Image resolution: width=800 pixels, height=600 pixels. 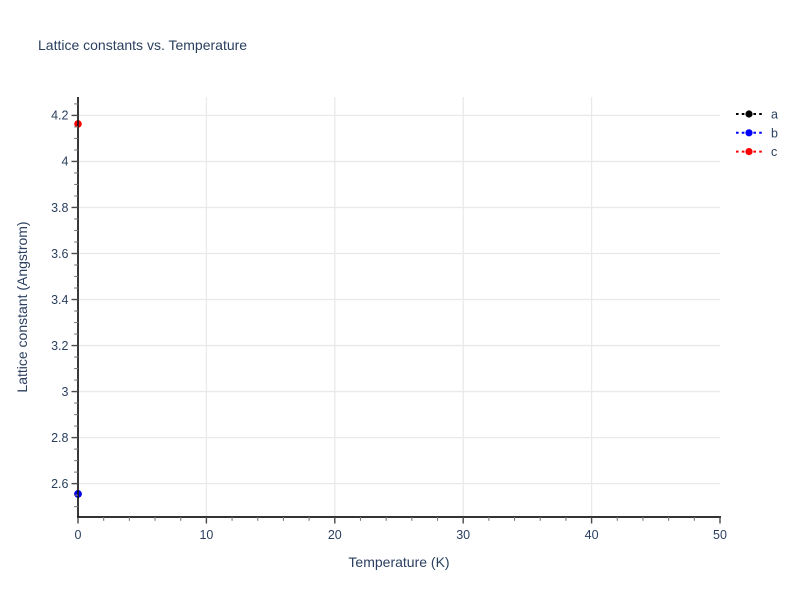 What do you see at coordinates (59, 438) in the screenshot?
I see `y-tick-label: 2.8` at bounding box center [59, 438].